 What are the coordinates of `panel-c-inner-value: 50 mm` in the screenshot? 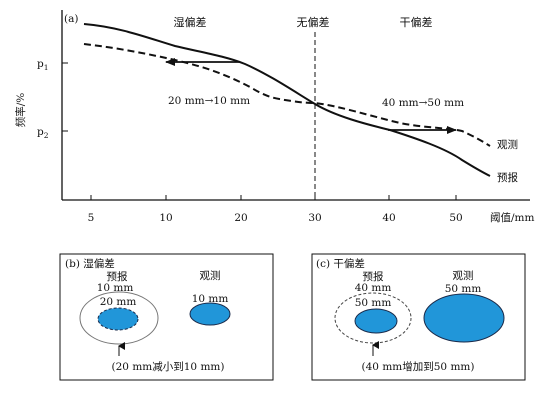 It's located at (373, 303).